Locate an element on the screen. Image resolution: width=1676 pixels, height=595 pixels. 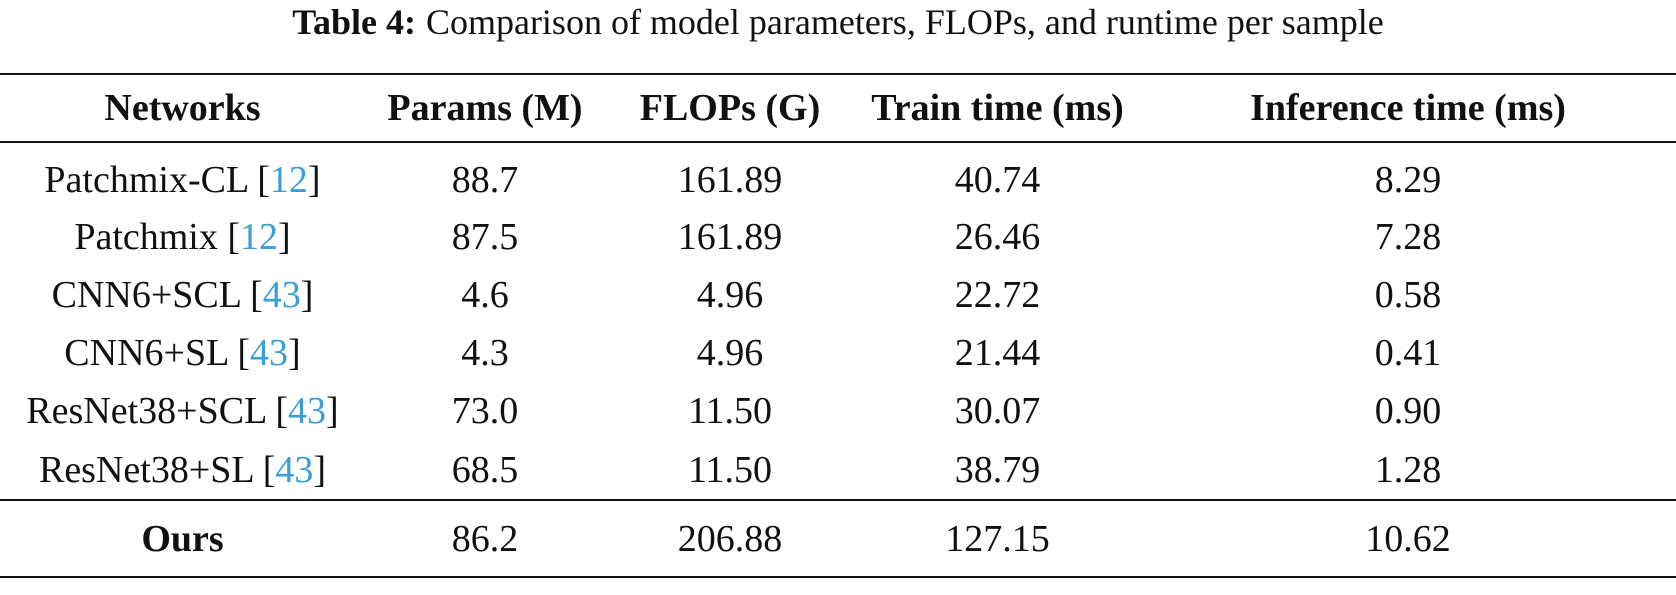
table-row: Patchmix-CL [12] 88.7 161.89 40.74 8.29 is located at coordinates (838, 175).